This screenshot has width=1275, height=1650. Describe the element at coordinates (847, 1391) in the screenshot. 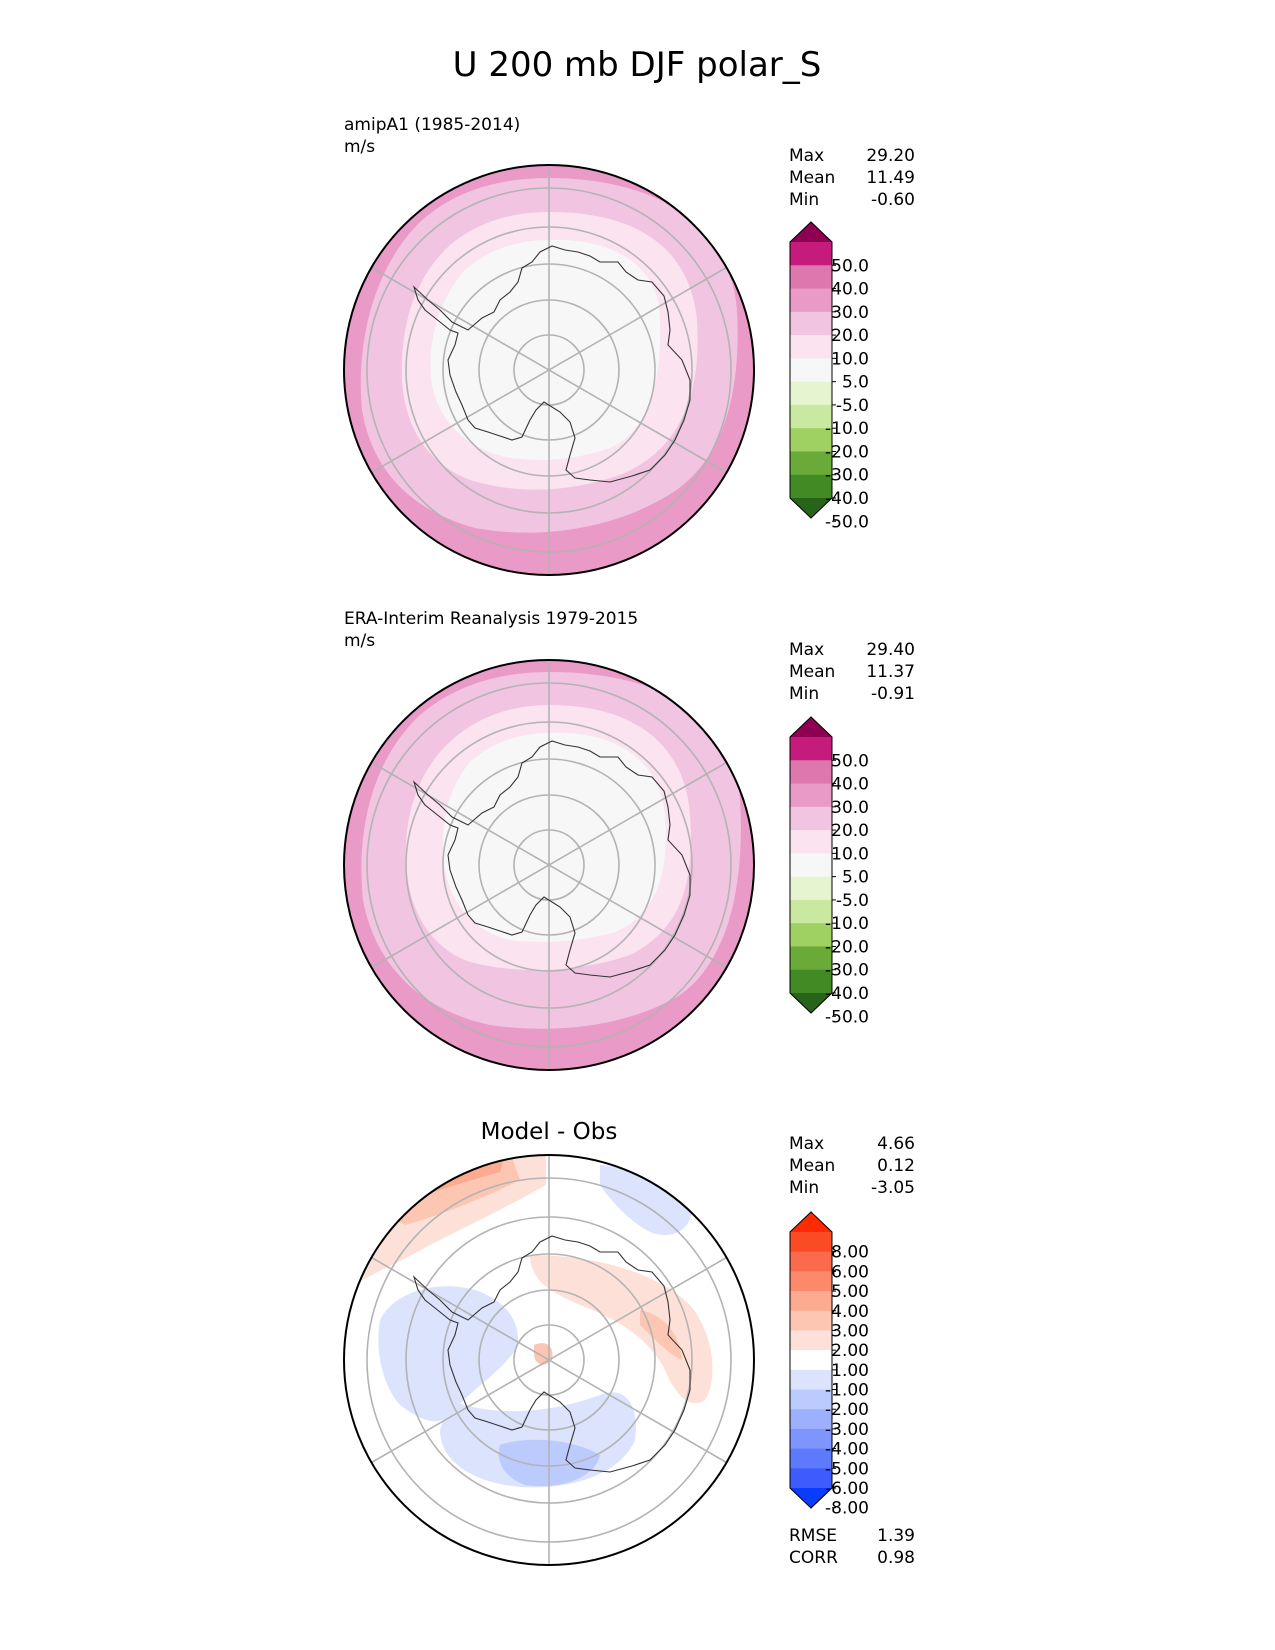

I see `colorbar-tick-label: -1.00` at that location.